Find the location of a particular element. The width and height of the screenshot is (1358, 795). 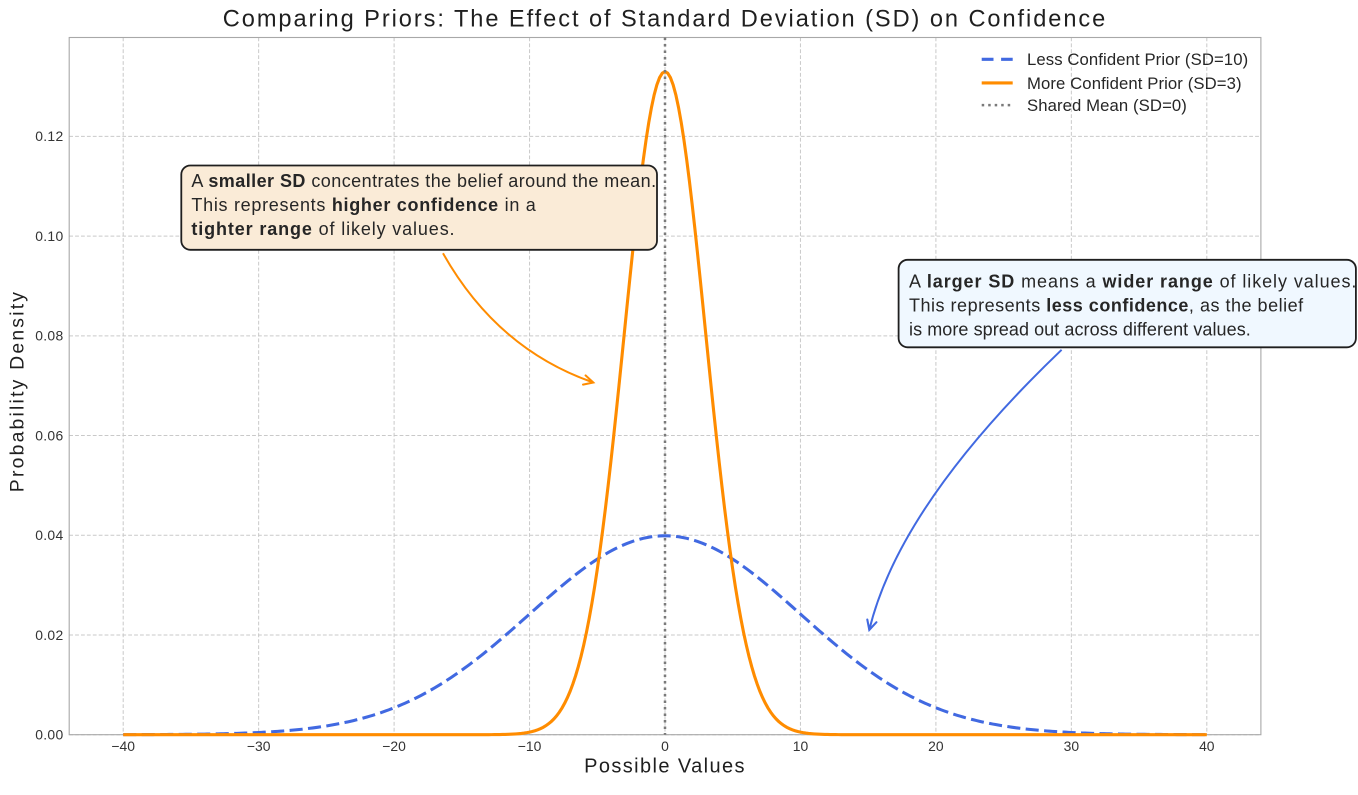

svg-text:This represents higher confide: This represents higher confidence in a is located at coordinates (363, 205).